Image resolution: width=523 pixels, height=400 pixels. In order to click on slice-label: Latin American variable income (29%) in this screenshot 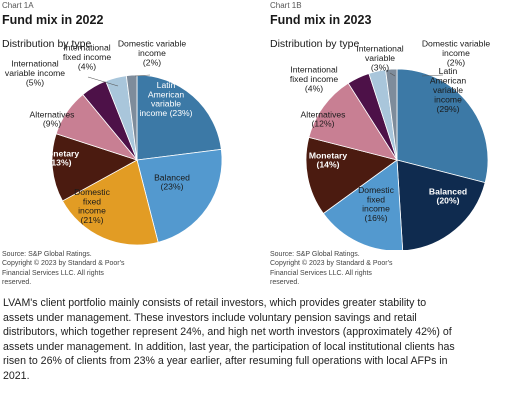, I will do `click(448, 90)`.